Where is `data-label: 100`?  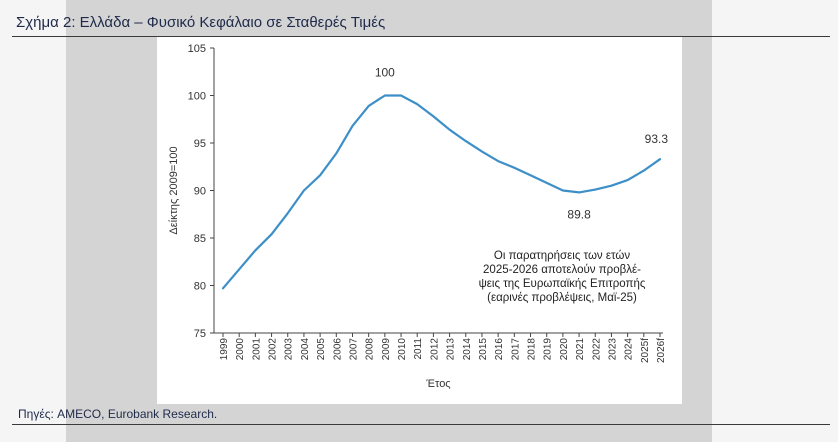
data-label: 100 is located at coordinates (385, 73).